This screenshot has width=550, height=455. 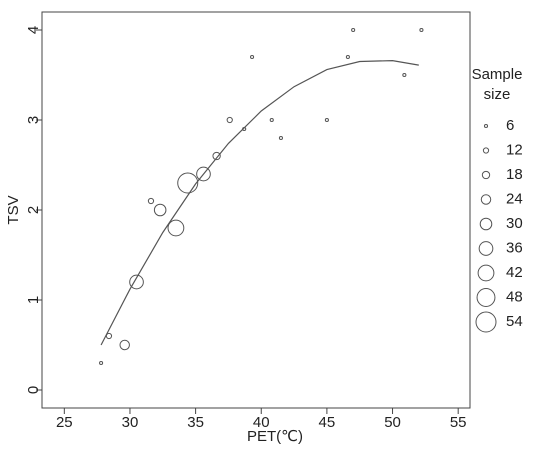 I want to click on y-tick-label: 4, so click(x=33, y=30).